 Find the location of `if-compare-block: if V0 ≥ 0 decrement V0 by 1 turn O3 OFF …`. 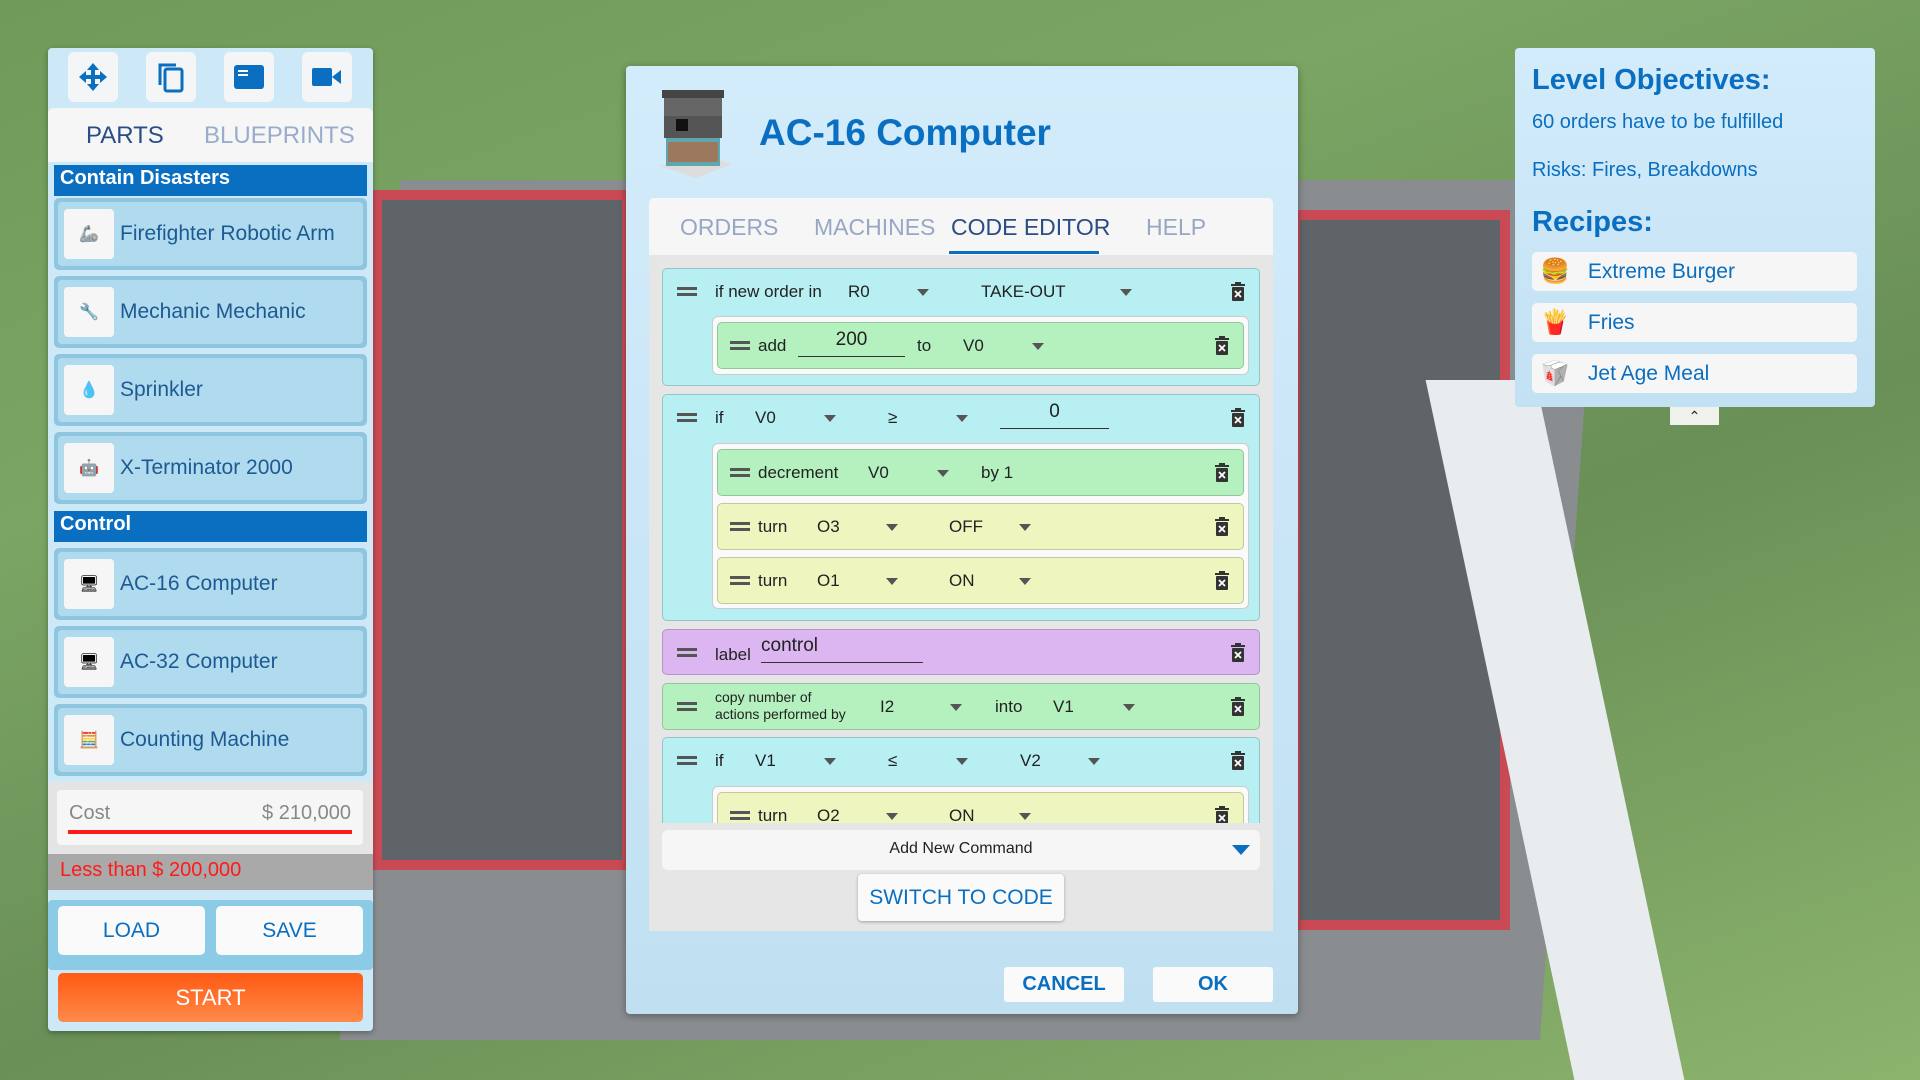

if-compare-block: if V0 ≥ 0 decrement V0 by 1 turn O3 OFF … is located at coordinates (961, 507).